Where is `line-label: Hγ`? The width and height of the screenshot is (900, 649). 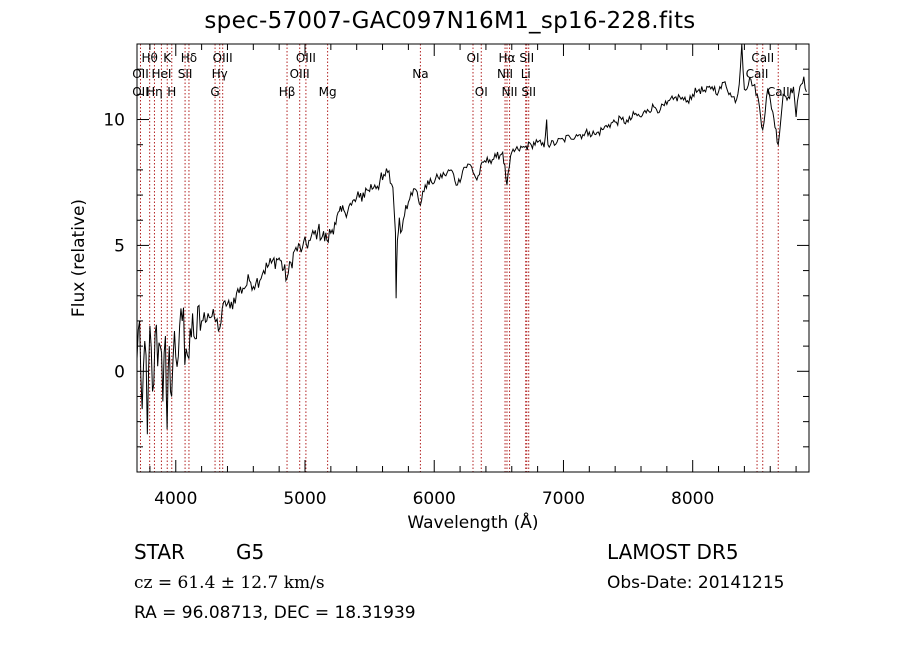
line-label: Hγ is located at coordinates (220, 74).